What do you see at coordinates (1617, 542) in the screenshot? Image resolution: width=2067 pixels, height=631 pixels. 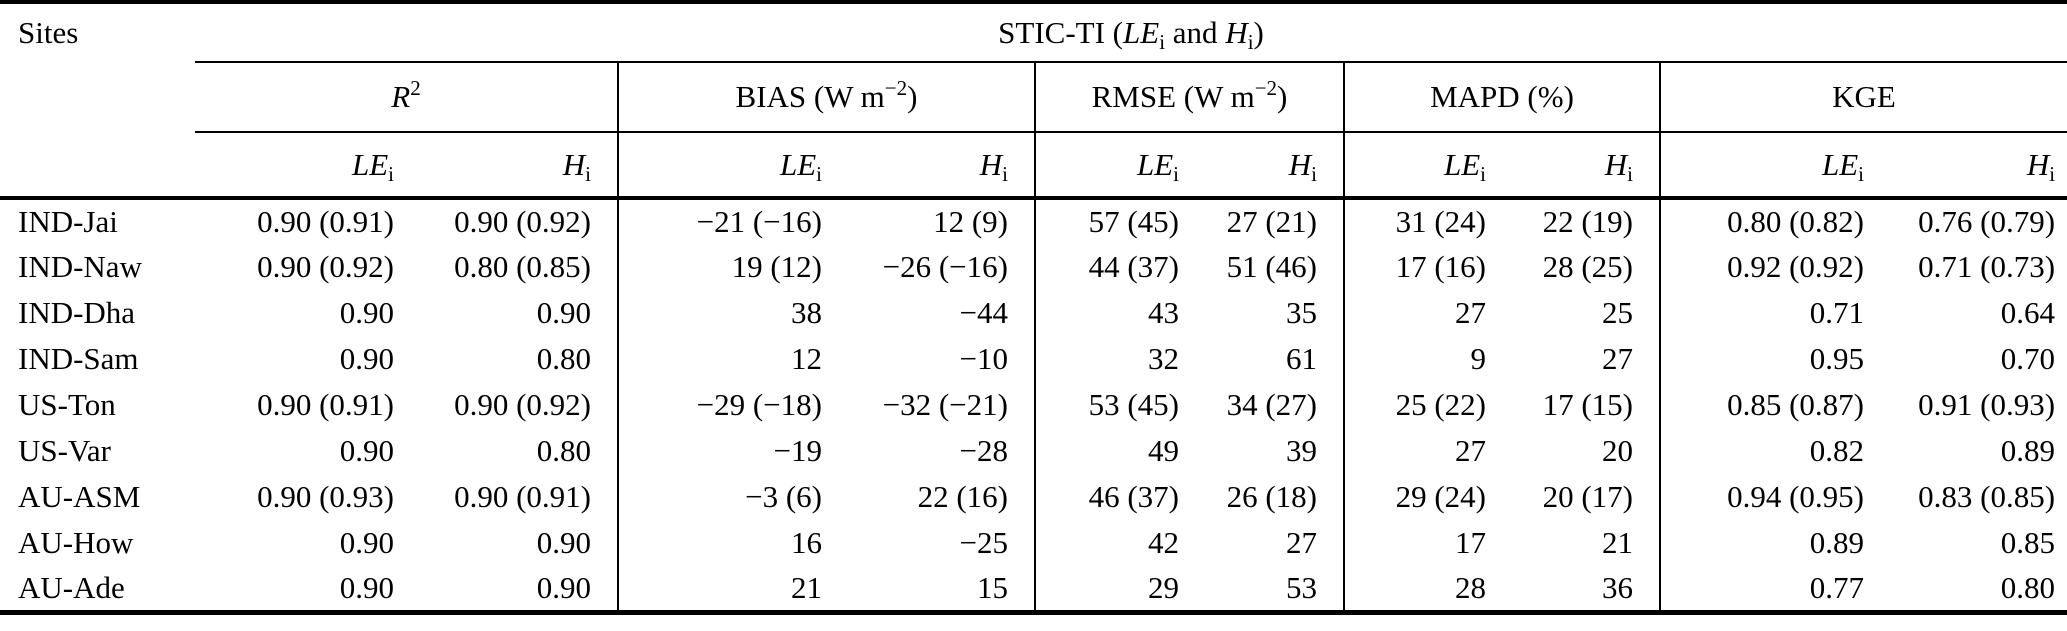 I see `mapd-h-cell: 21` at bounding box center [1617, 542].